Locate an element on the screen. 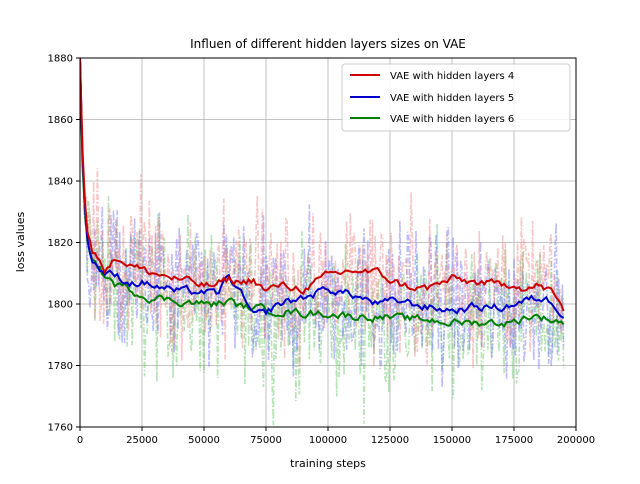 The width and height of the screenshot is (640, 484). legend-label-series-1: VAE with hidden layers 4 is located at coordinates (452, 76).